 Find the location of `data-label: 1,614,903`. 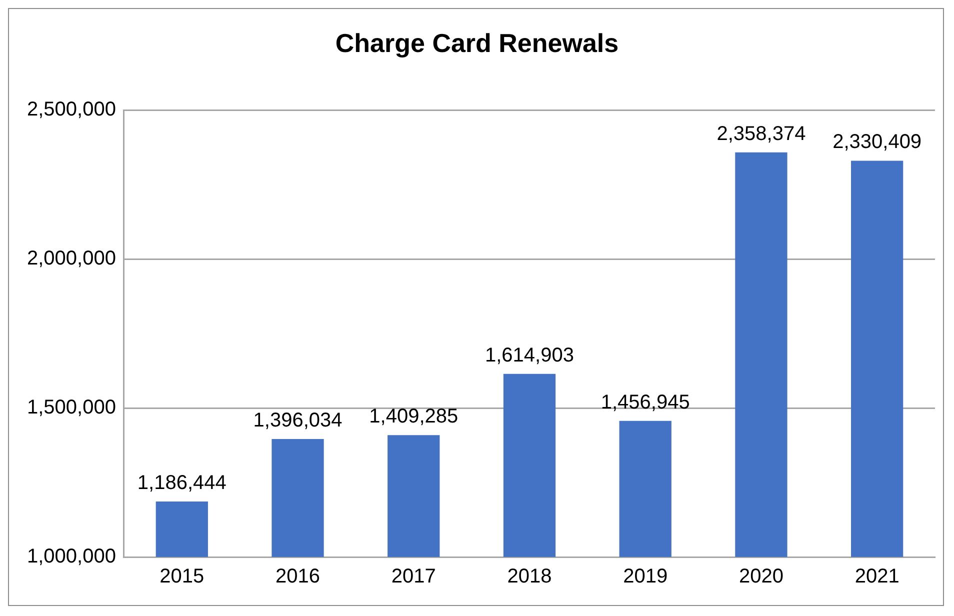

data-label: 1,614,903 is located at coordinates (529, 355).